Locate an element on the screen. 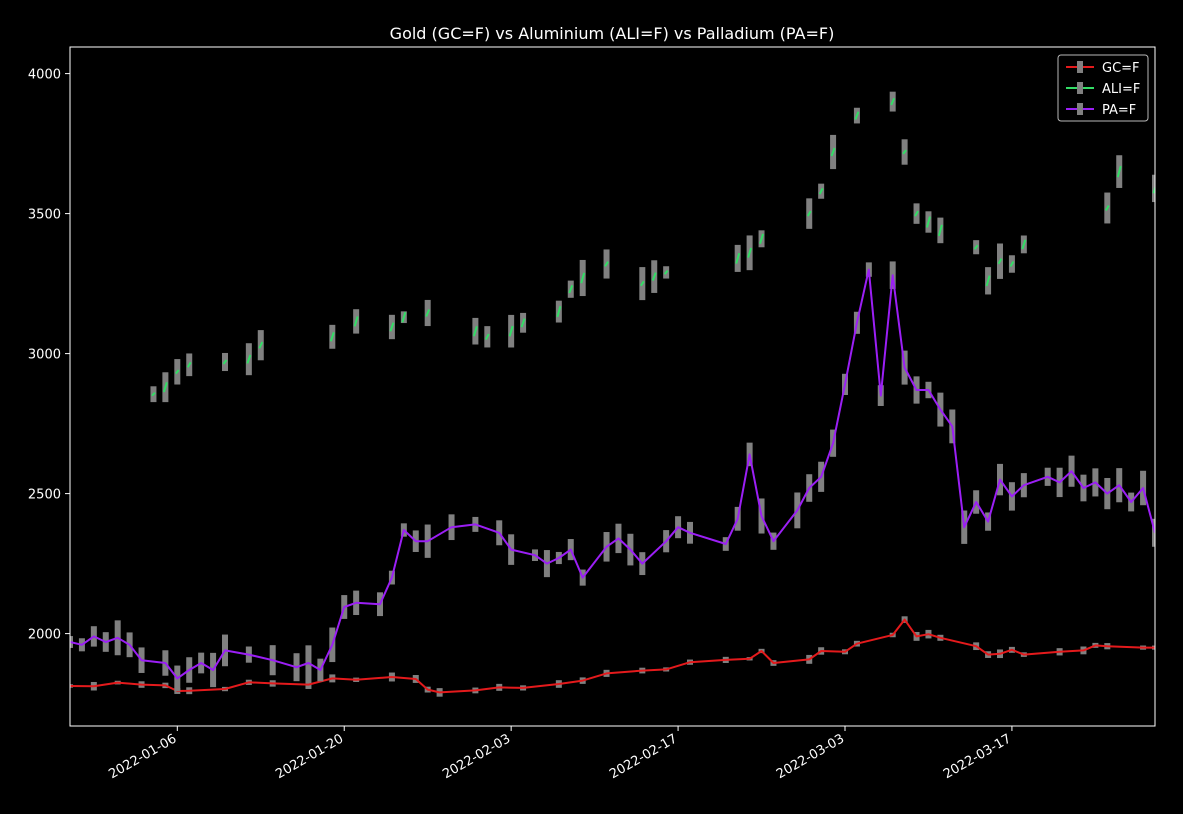 Image resolution: width=1183 pixels, height=814 pixels. series-gc-f is located at coordinates (612, 656).